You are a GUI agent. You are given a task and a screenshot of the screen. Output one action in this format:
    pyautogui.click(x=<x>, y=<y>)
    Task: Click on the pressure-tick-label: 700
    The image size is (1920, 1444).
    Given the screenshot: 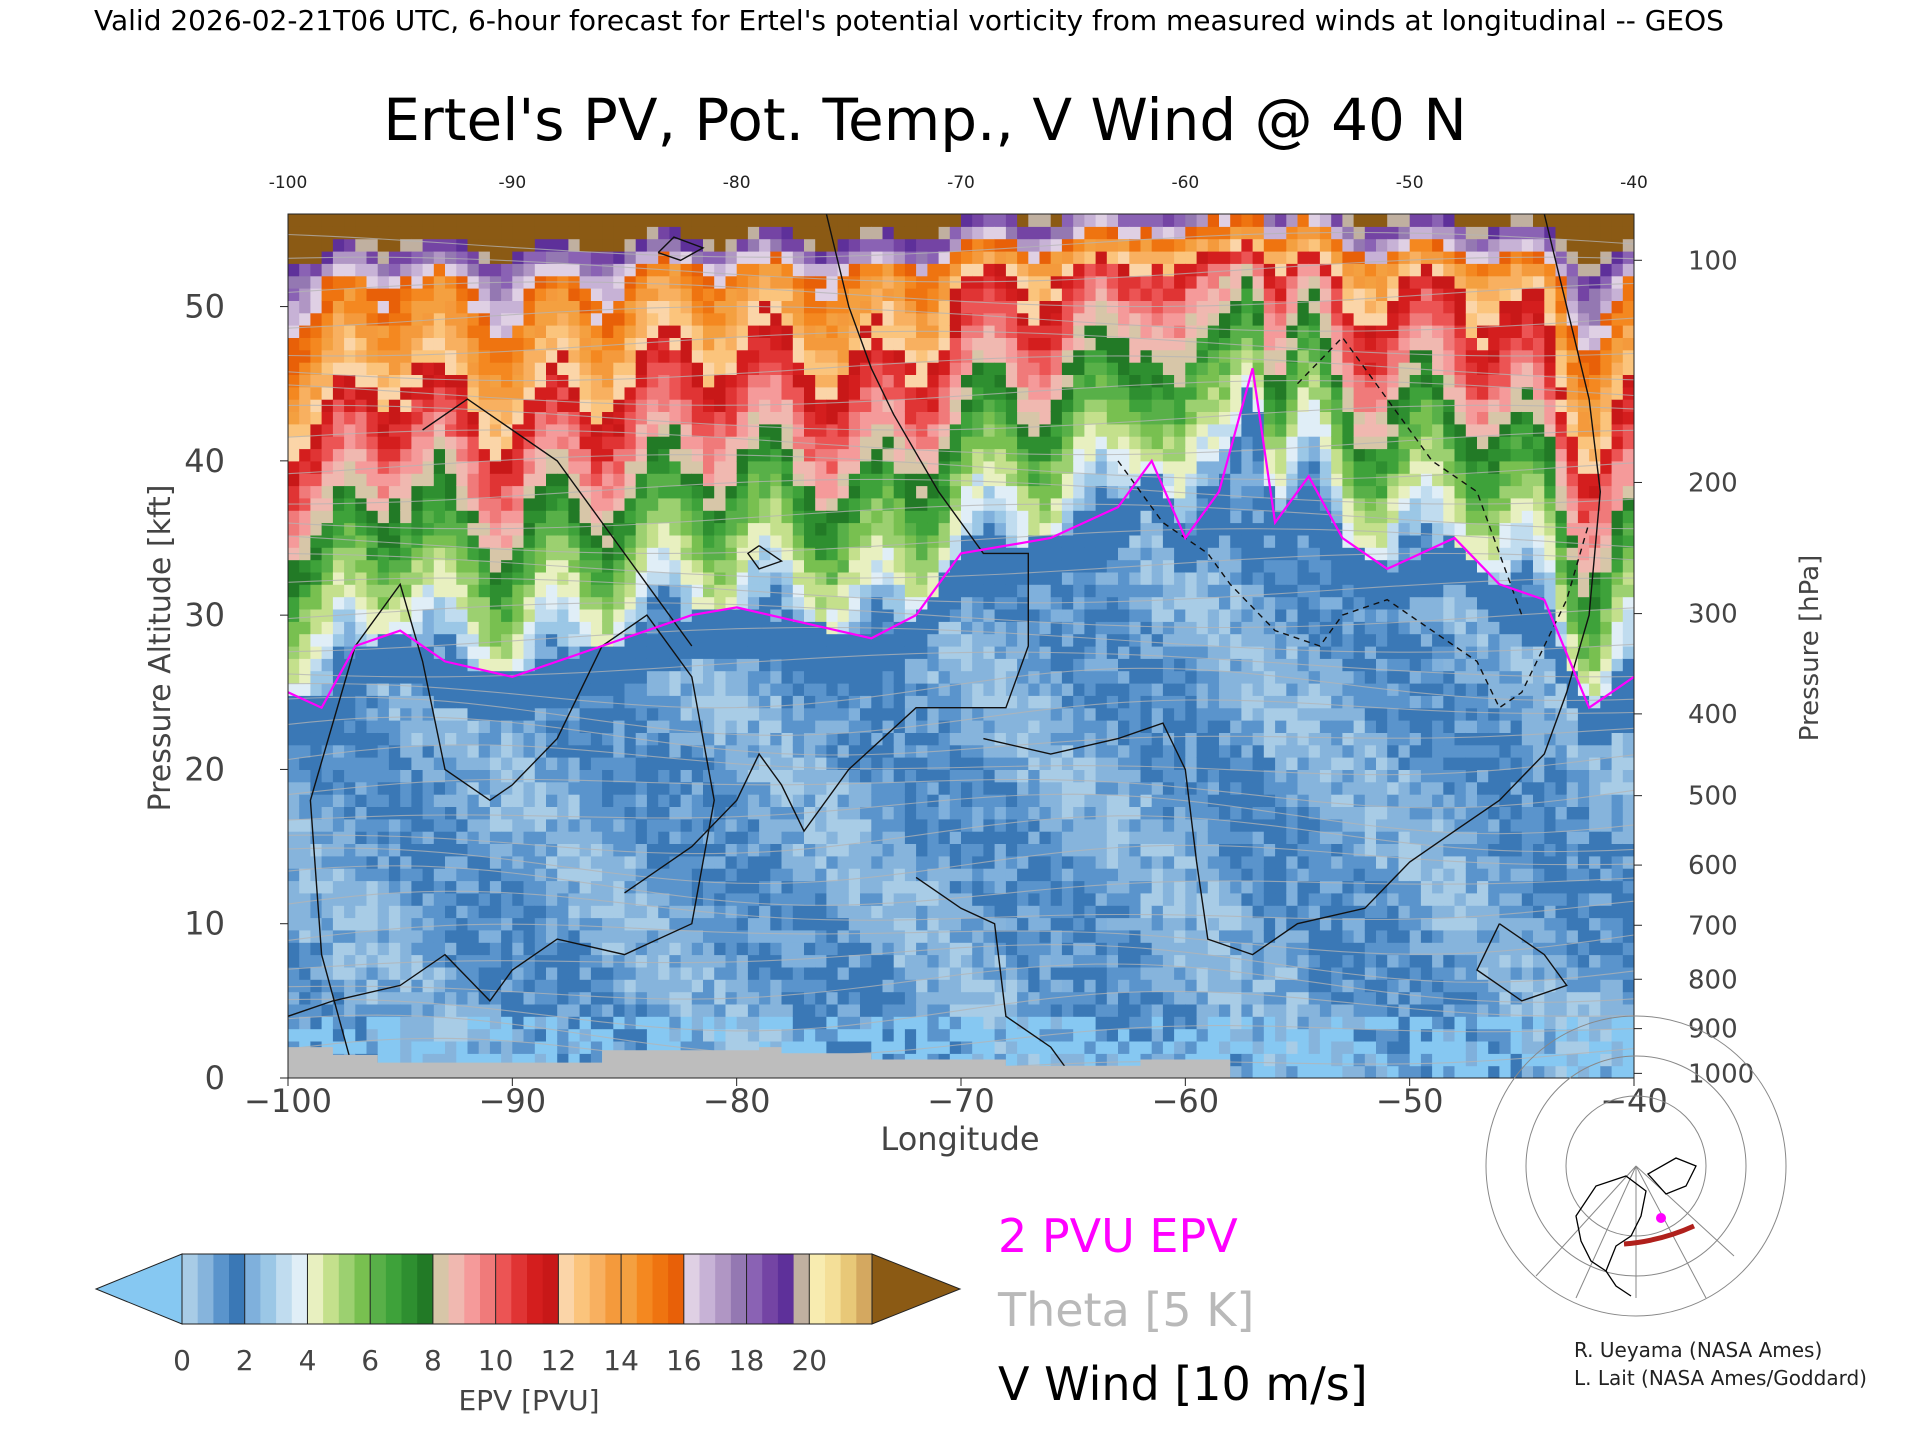 What is the action you would take?
    pyautogui.click(x=1713, y=926)
    